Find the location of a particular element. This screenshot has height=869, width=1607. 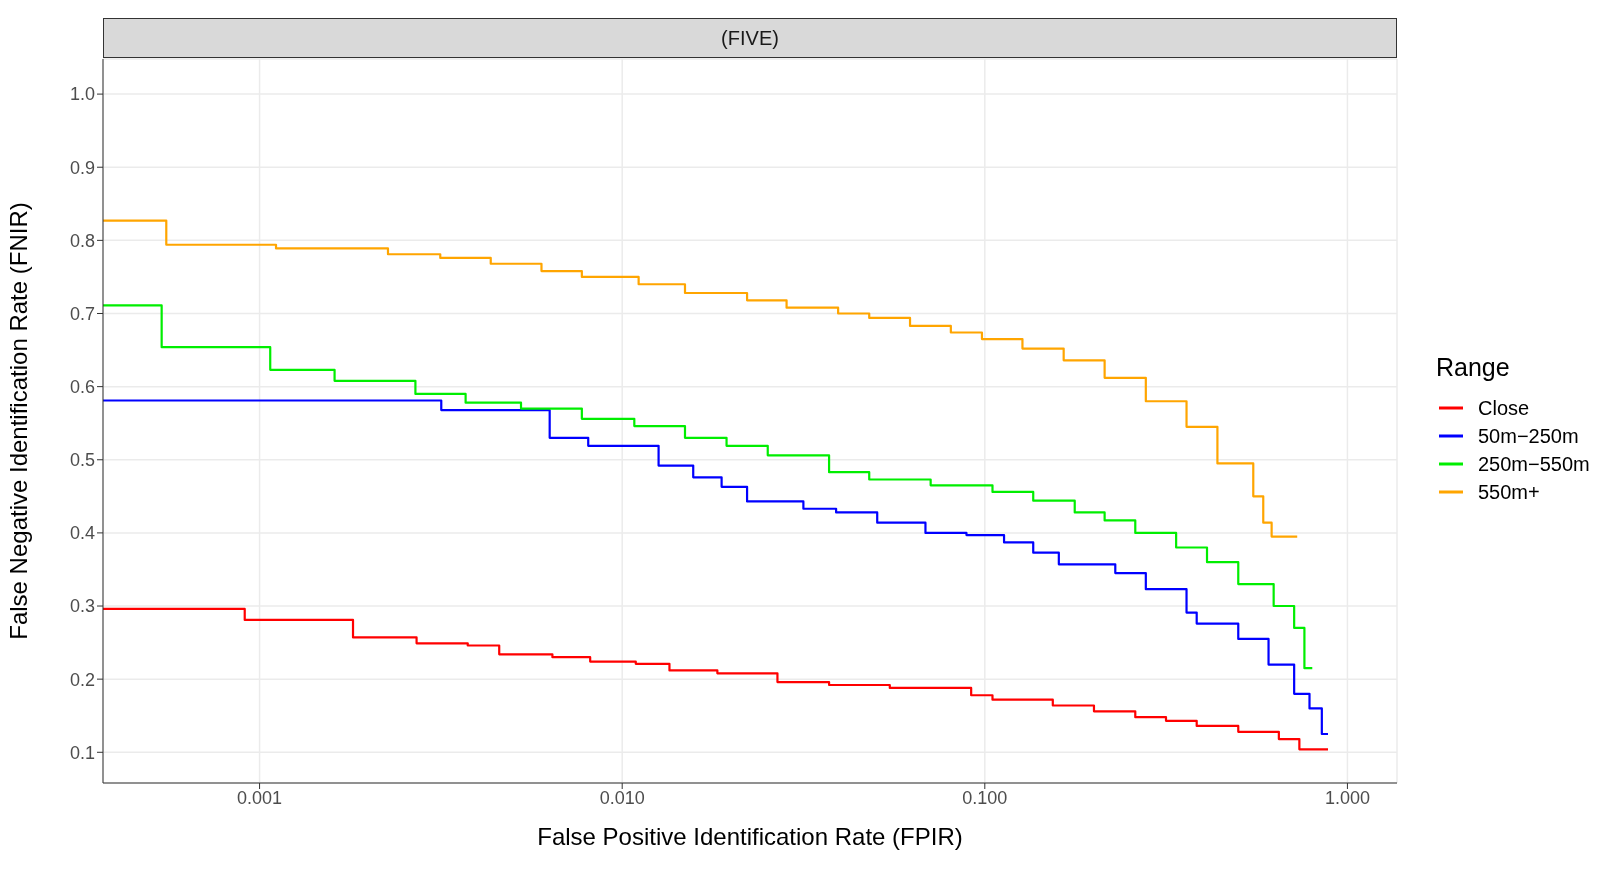

legend-title: Range is located at coordinates (1473, 367).